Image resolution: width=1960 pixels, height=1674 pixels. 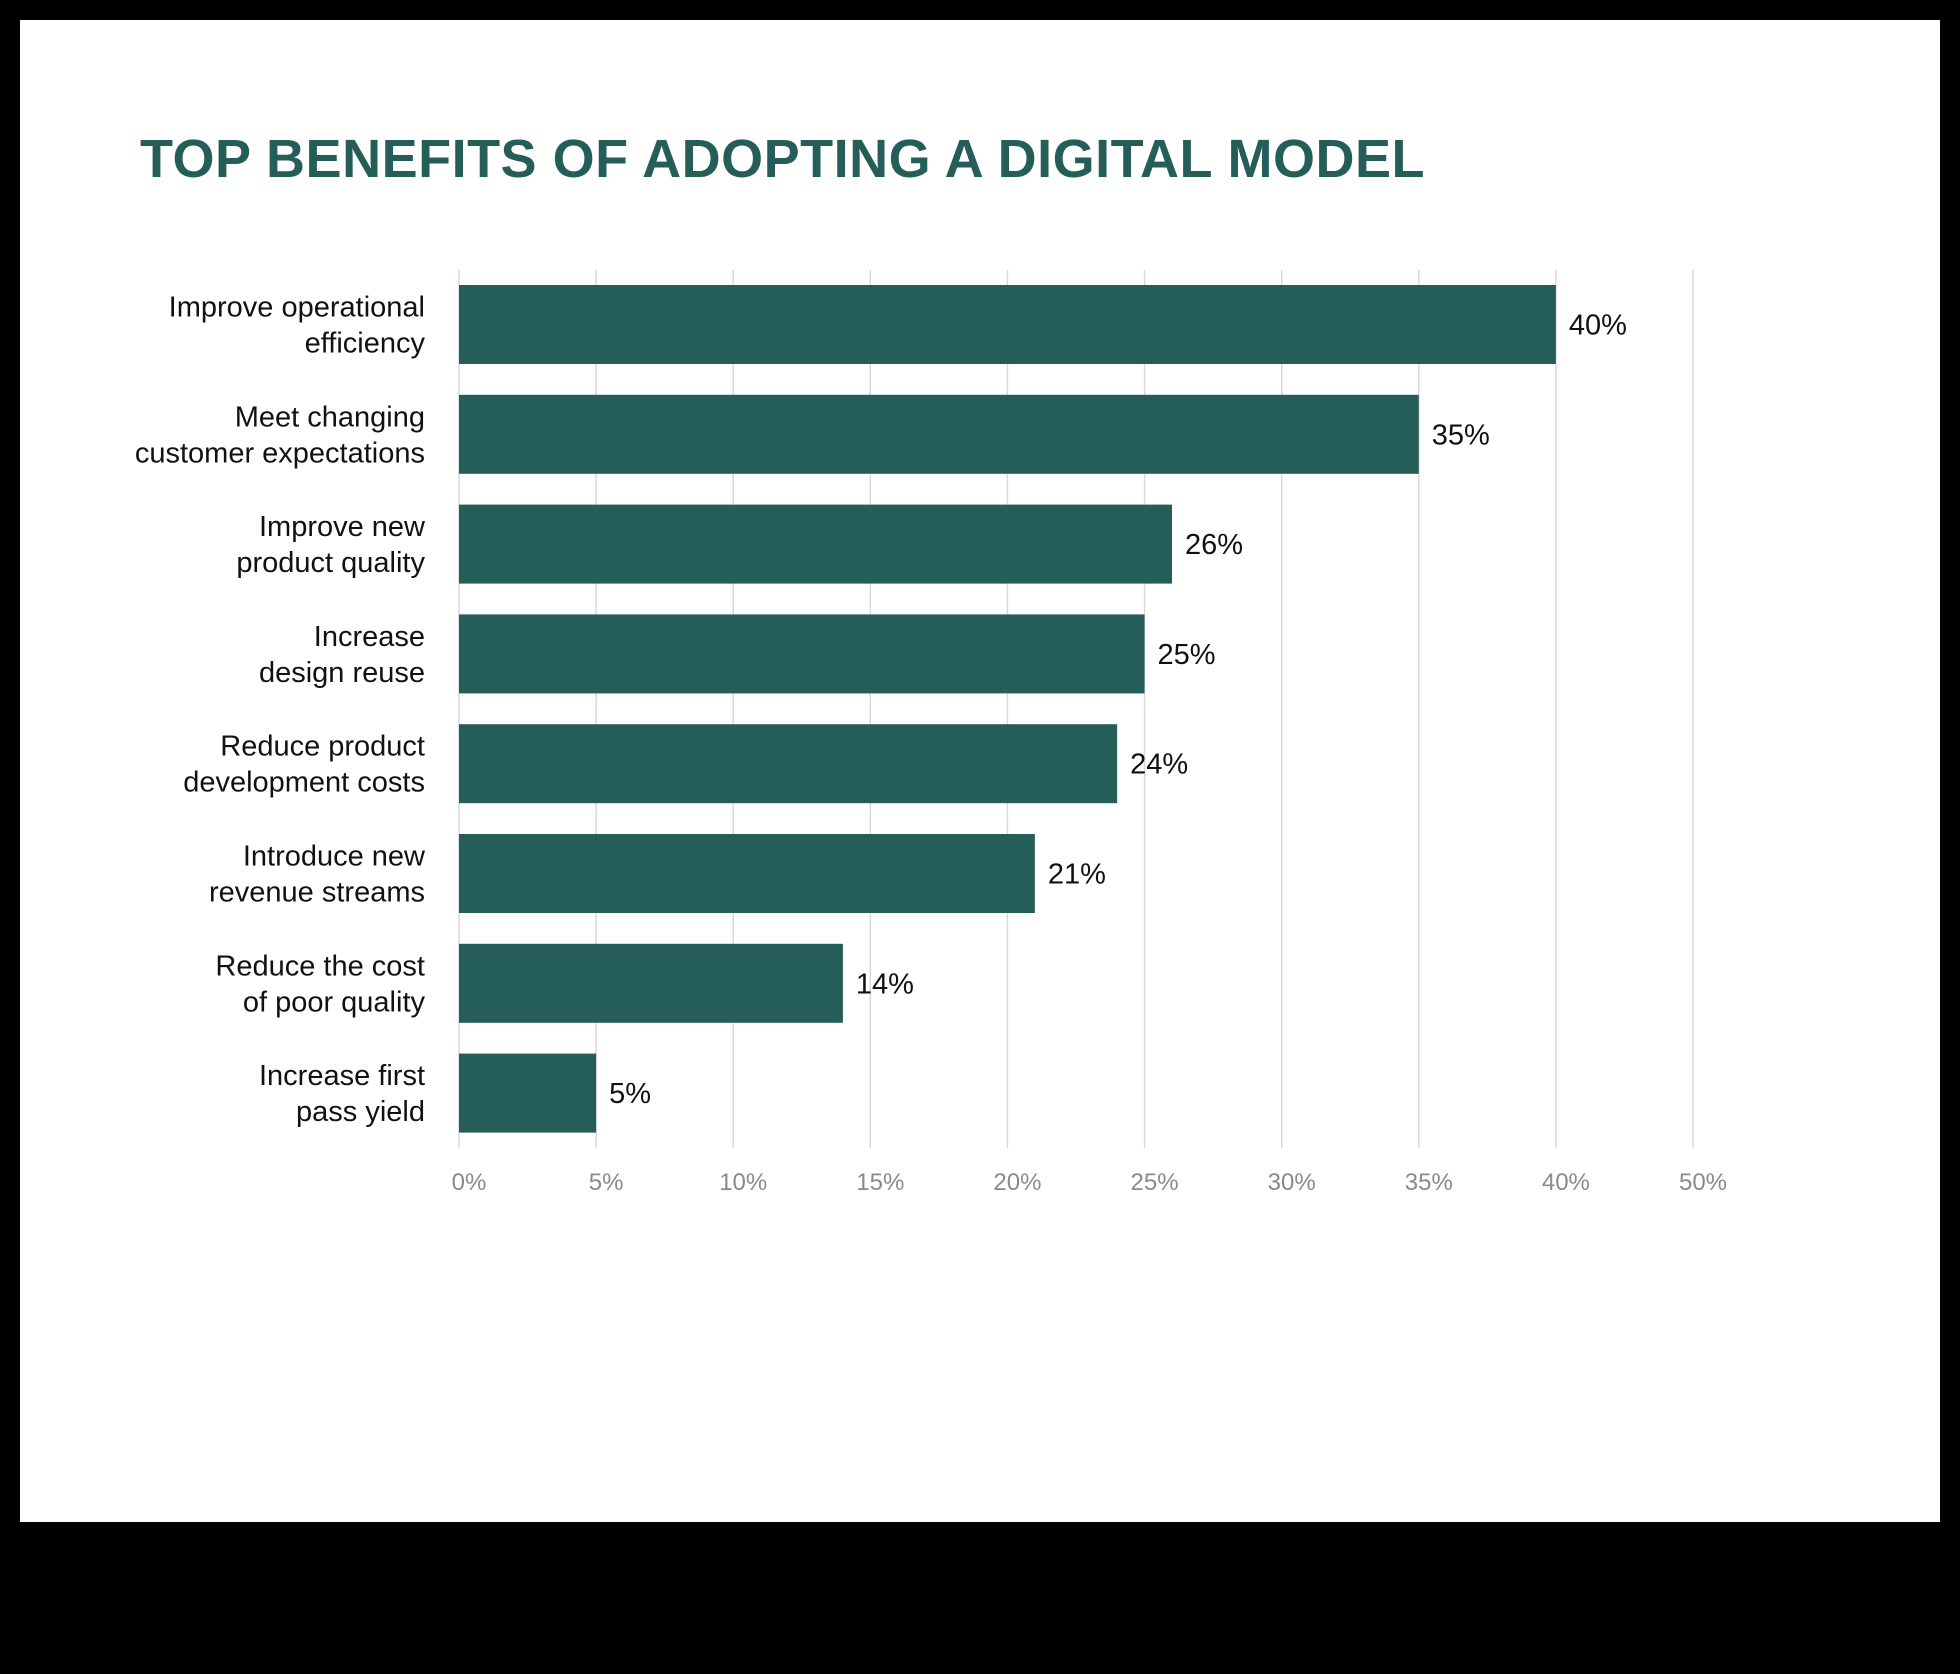 What do you see at coordinates (1292, 1182) in the screenshot?
I see `x-tick-label: 30%` at bounding box center [1292, 1182].